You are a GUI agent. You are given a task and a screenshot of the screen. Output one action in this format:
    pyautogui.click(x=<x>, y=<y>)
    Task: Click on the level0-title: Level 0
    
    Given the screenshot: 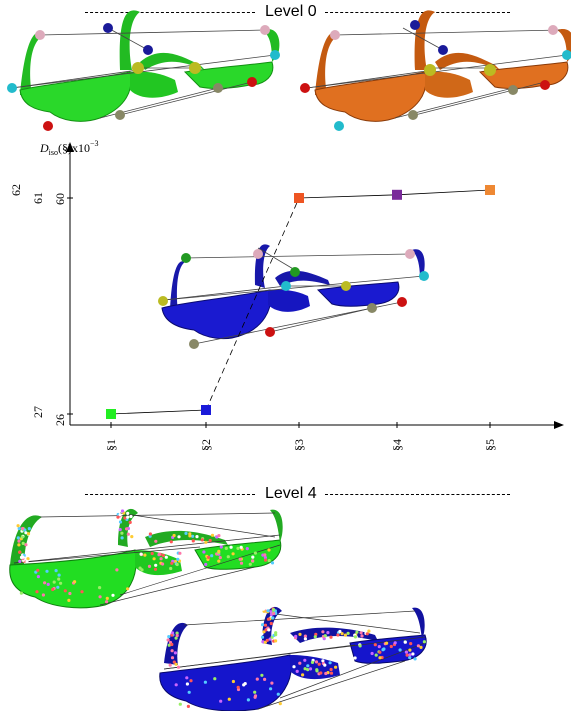 What is the action you would take?
    pyautogui.click(x=291, y=12)
    